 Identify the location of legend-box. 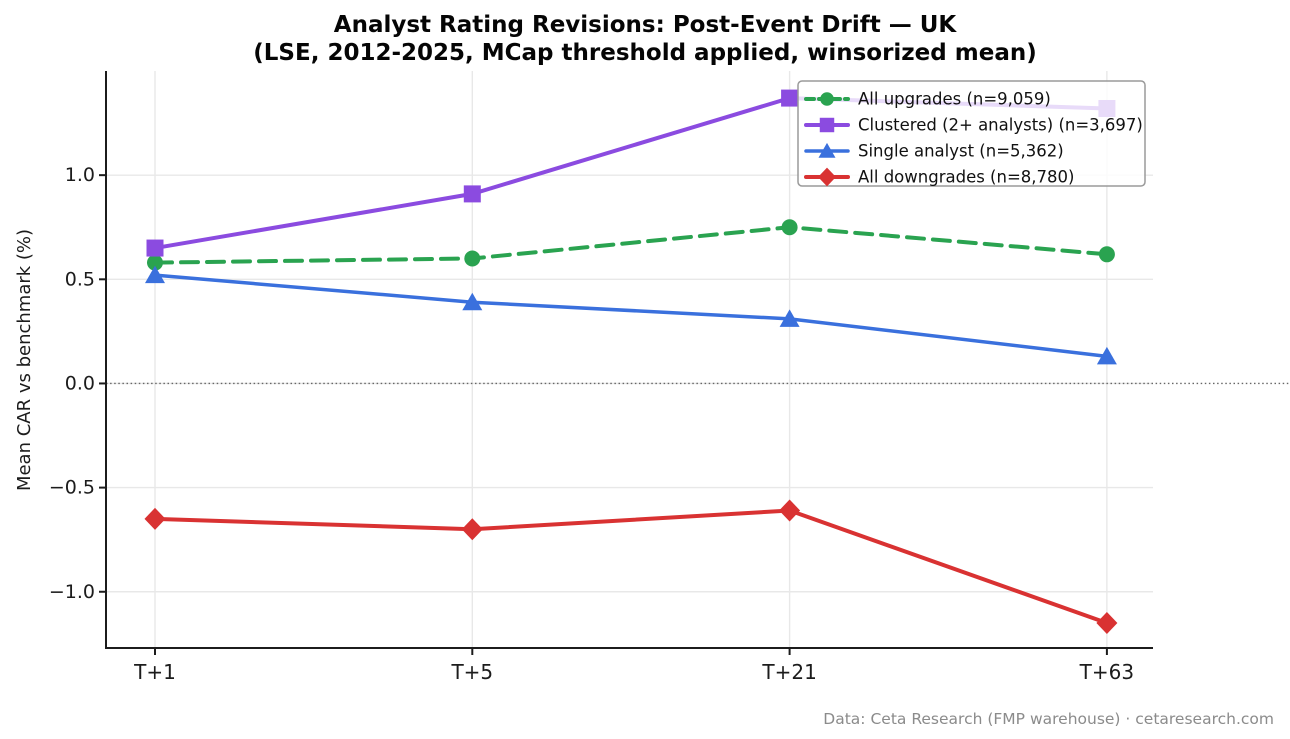
(971, 133).